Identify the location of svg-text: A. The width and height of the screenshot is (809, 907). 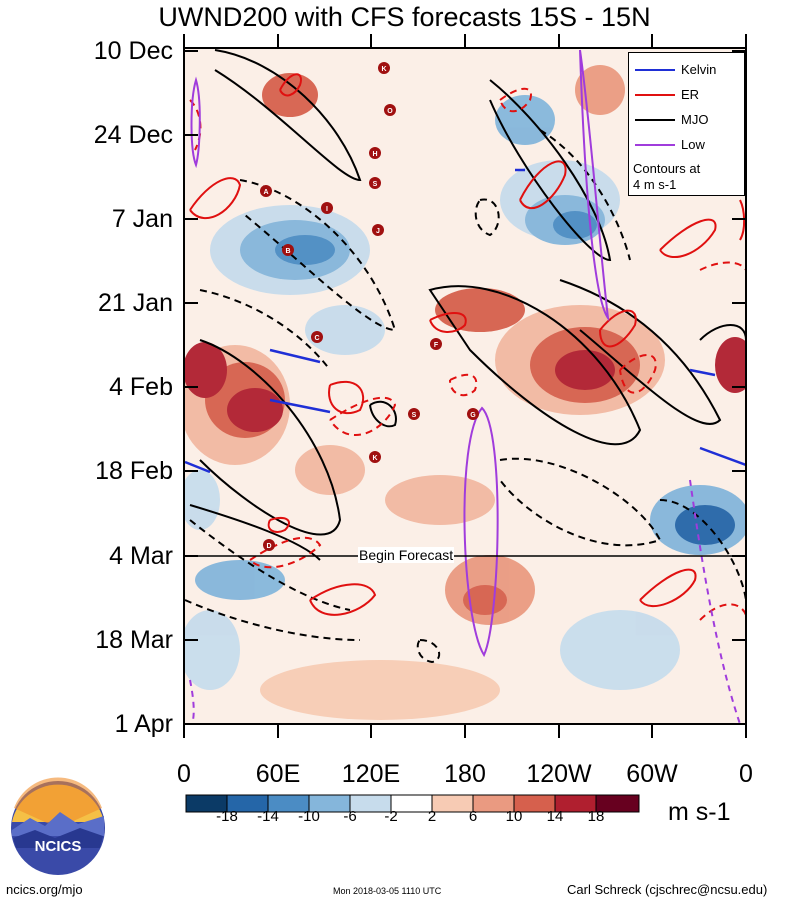
(265, 192).